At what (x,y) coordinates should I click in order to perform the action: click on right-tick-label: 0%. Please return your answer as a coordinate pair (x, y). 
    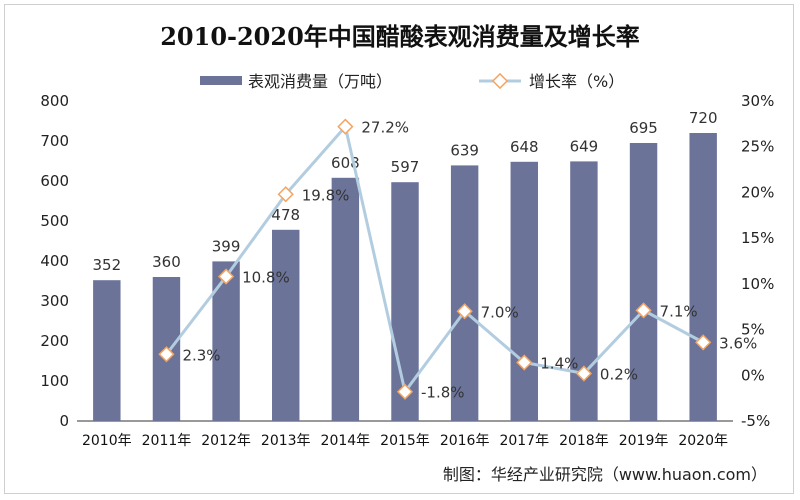
    Looking at the image, I should click on (753, 375).